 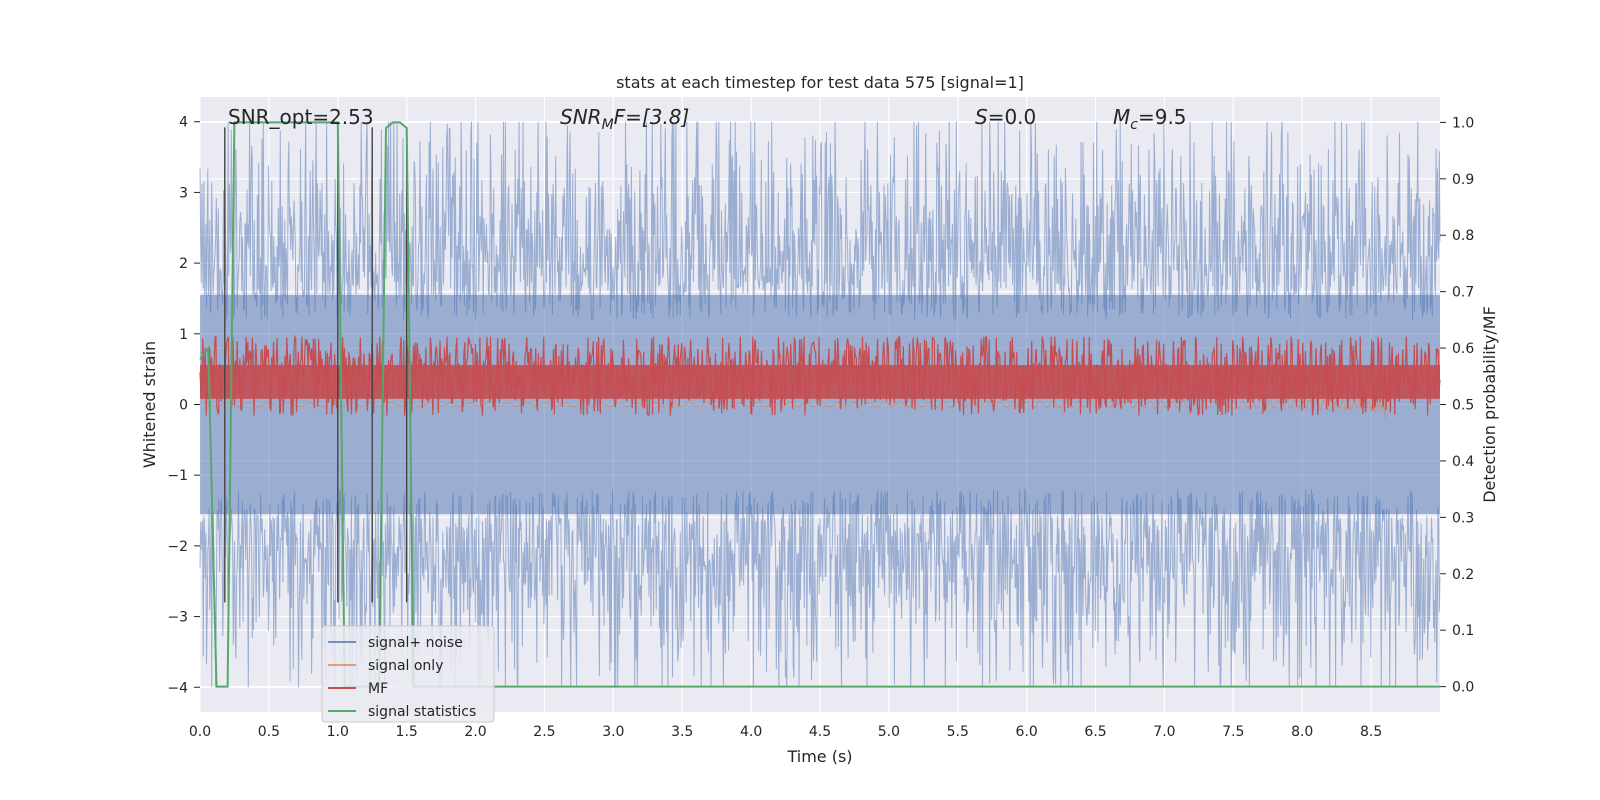 What do you see at coordinates (1463, 406) in the screenshot?
I see `y-right-tick-label: 0.5` at bounding box center [1463, 406].